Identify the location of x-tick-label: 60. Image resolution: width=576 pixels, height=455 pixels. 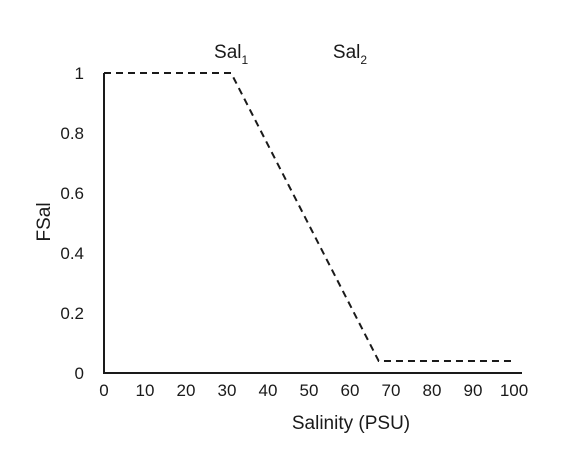
(350, 390).